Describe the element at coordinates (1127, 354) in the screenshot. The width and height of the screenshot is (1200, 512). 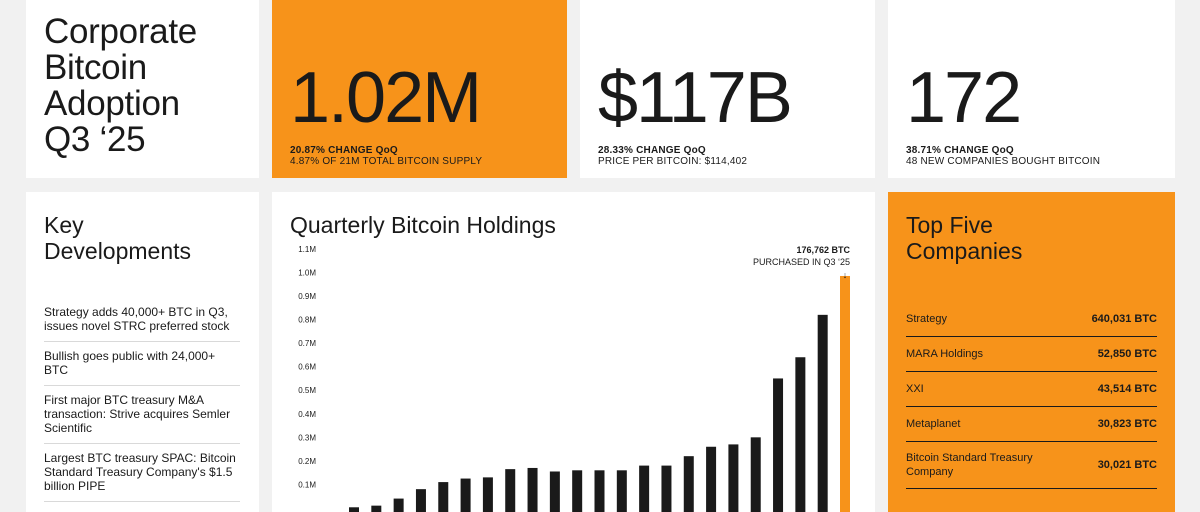
I see `company-btc: 52,850 BTC` at that location.